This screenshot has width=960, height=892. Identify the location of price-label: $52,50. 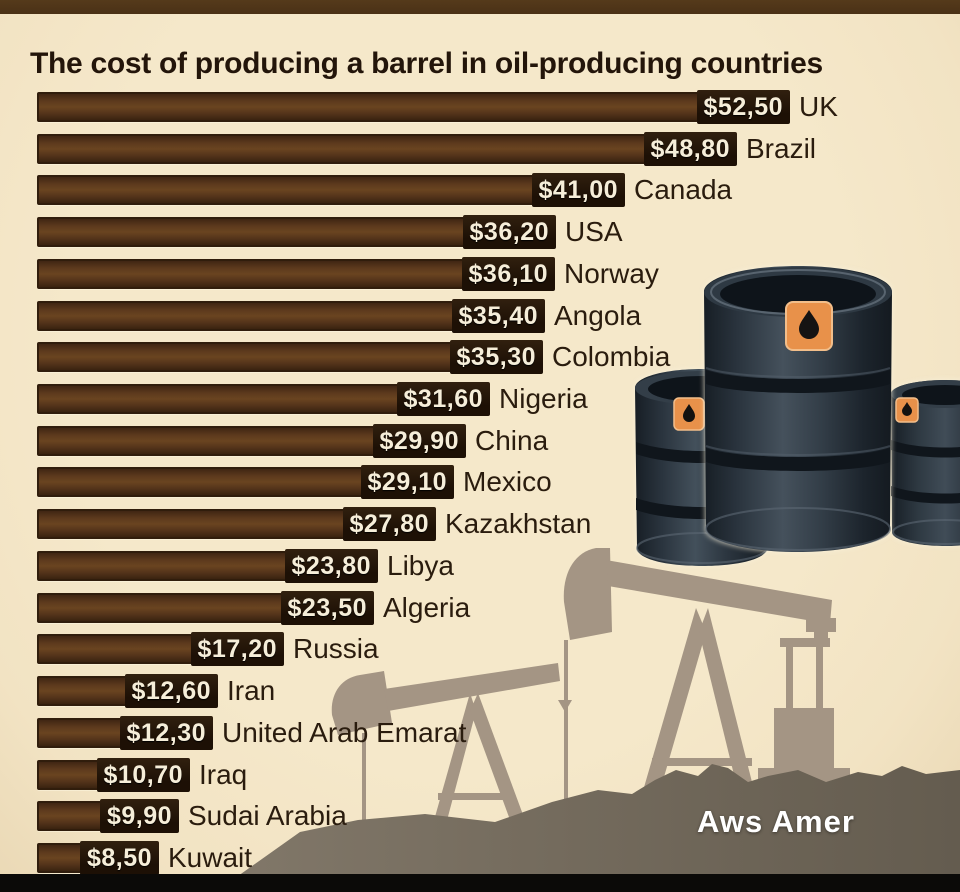
(743, 107).